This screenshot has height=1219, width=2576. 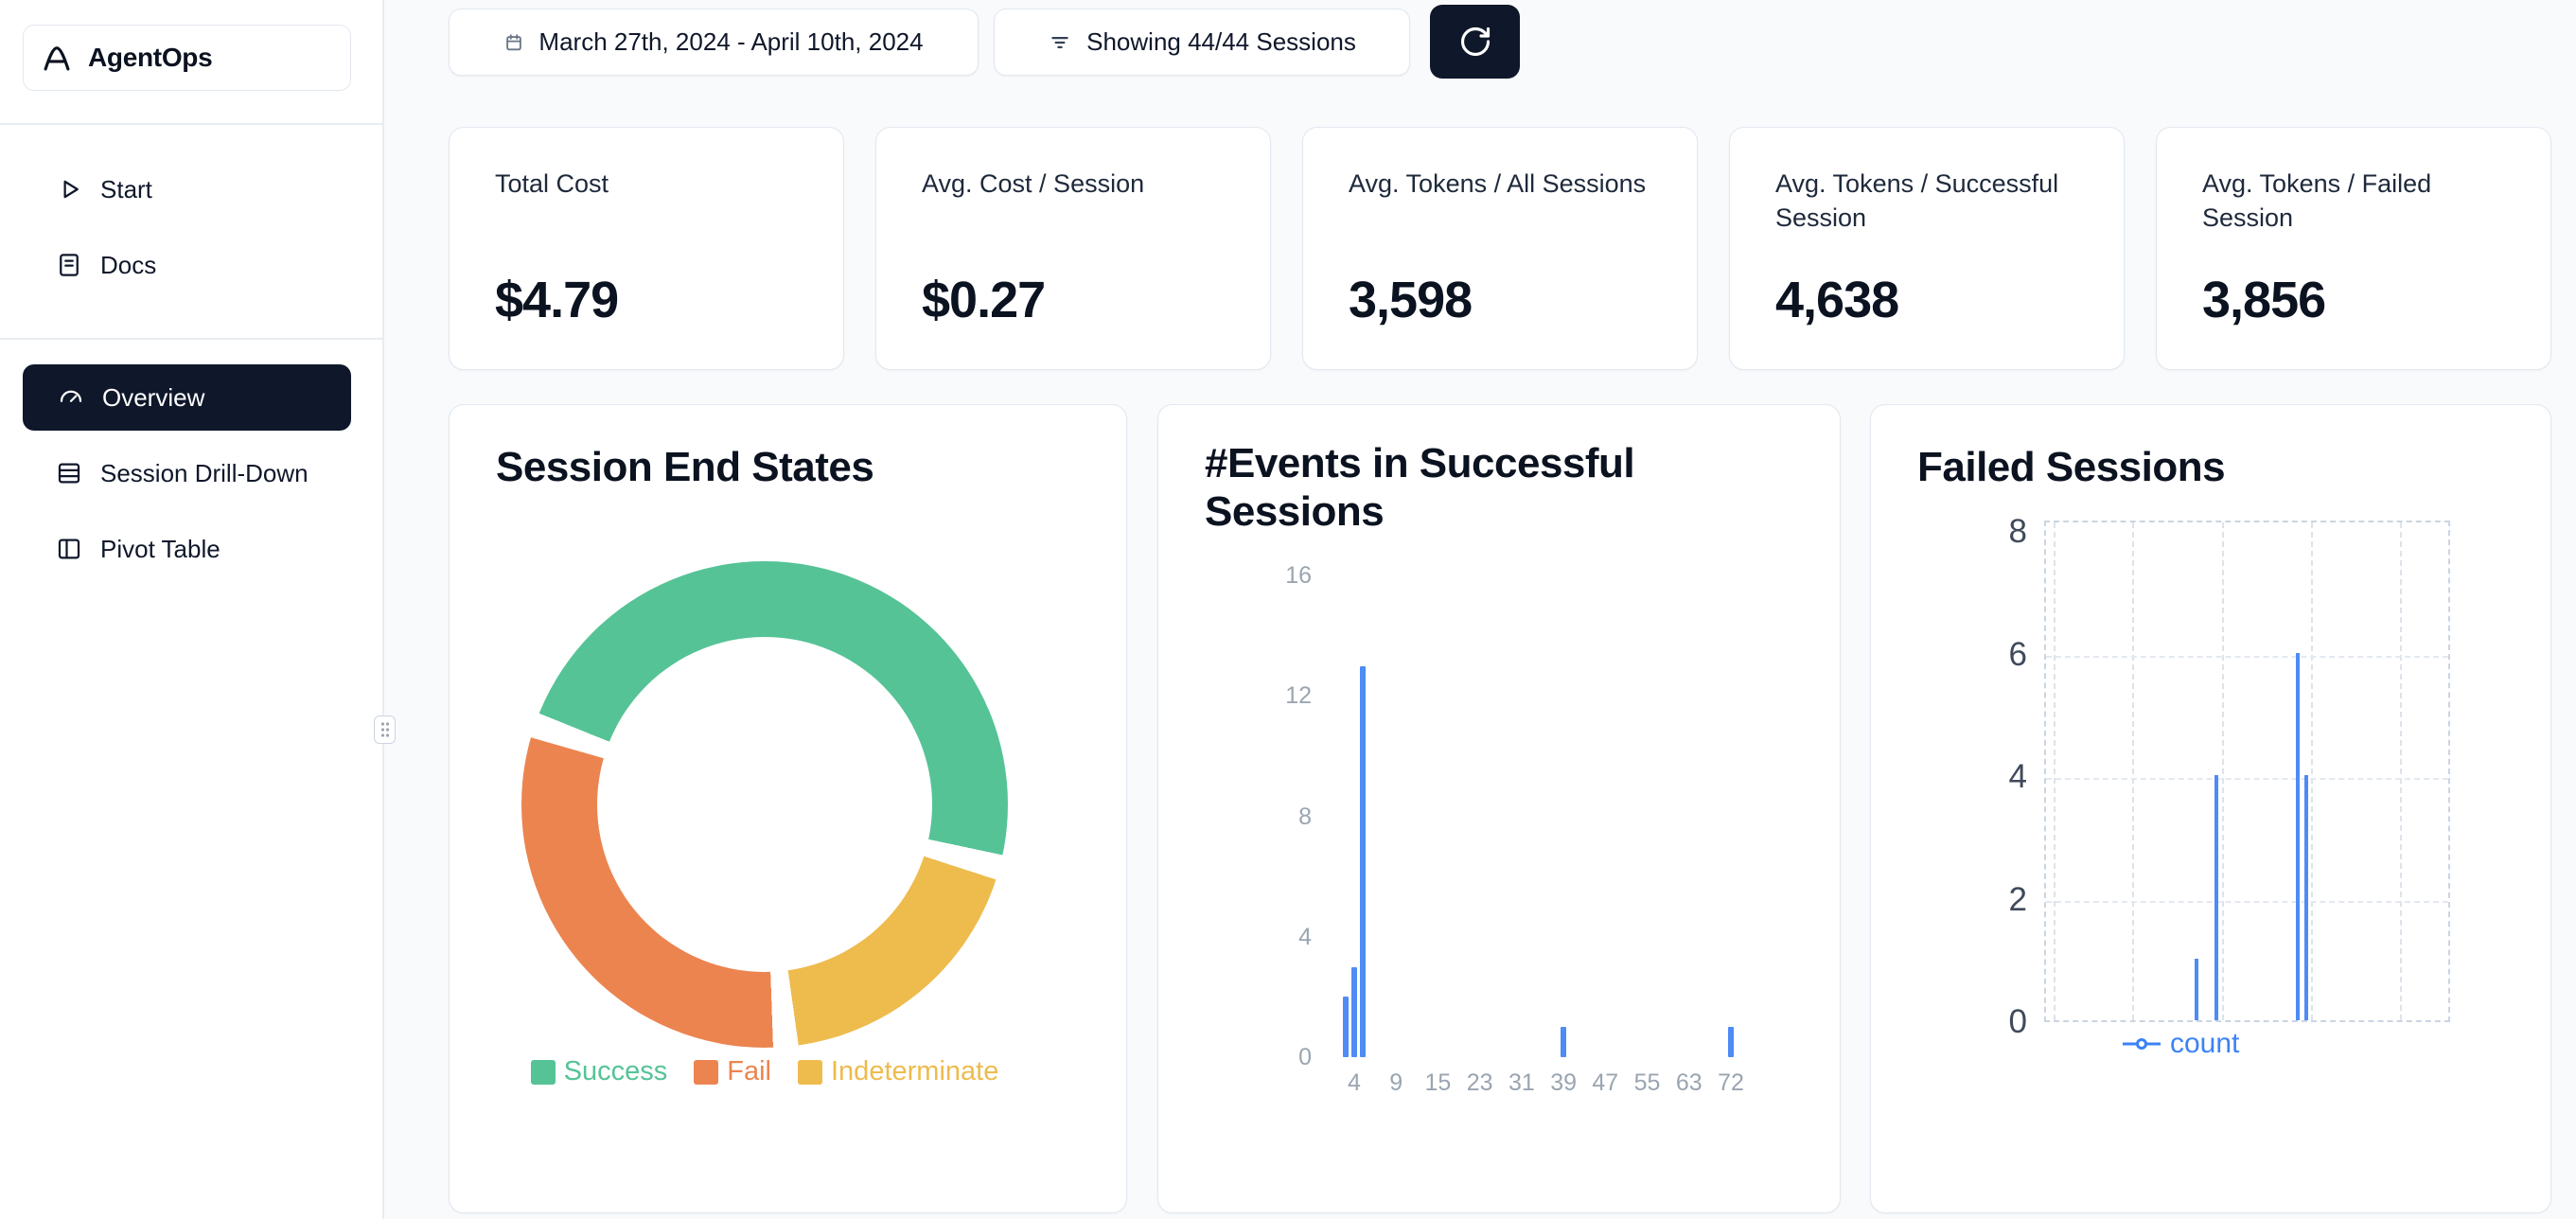 I want to click on legend-item-success: Success, so click(x=599, y=1071).